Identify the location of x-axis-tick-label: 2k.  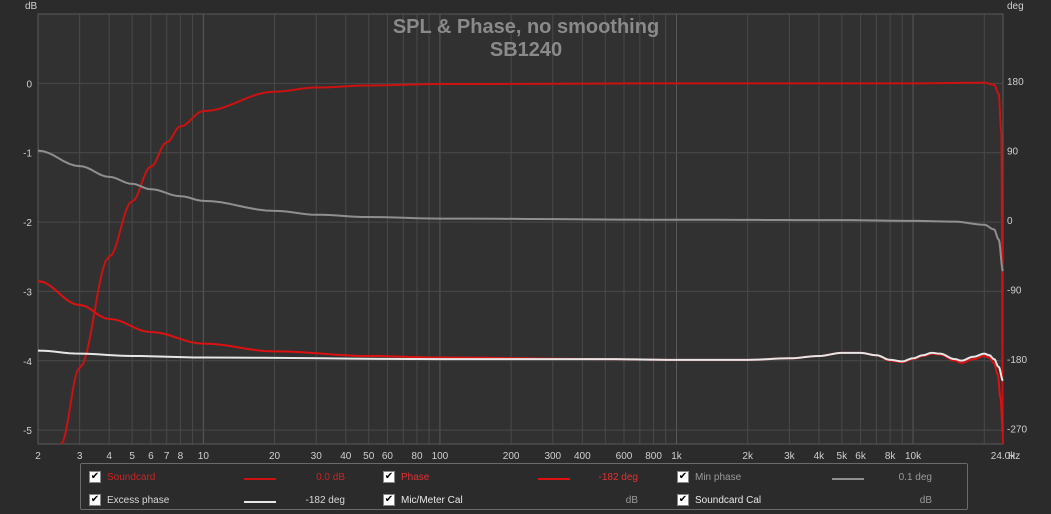
(748, 456).